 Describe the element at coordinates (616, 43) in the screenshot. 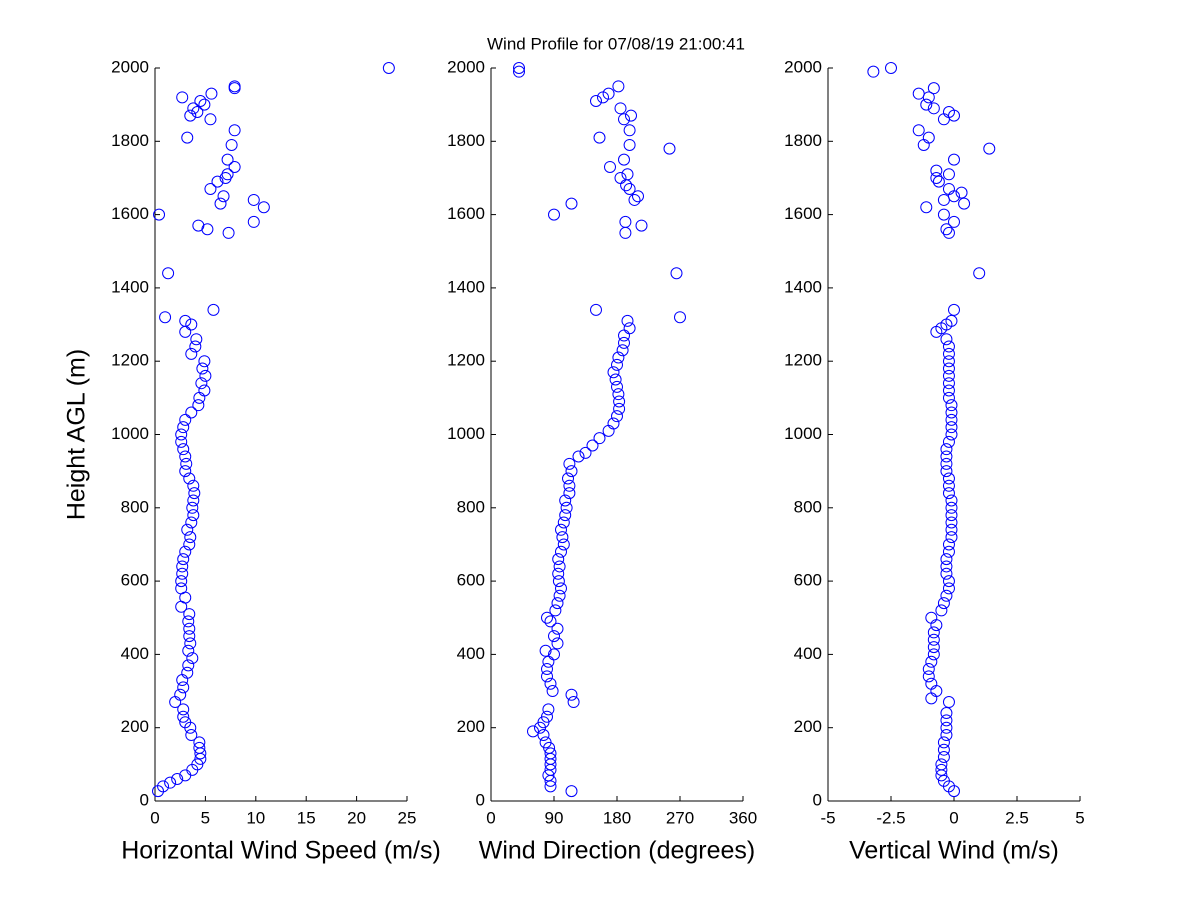

I see `chart-title: Wind Profile for 07/08/19 21:00:41` at that location.